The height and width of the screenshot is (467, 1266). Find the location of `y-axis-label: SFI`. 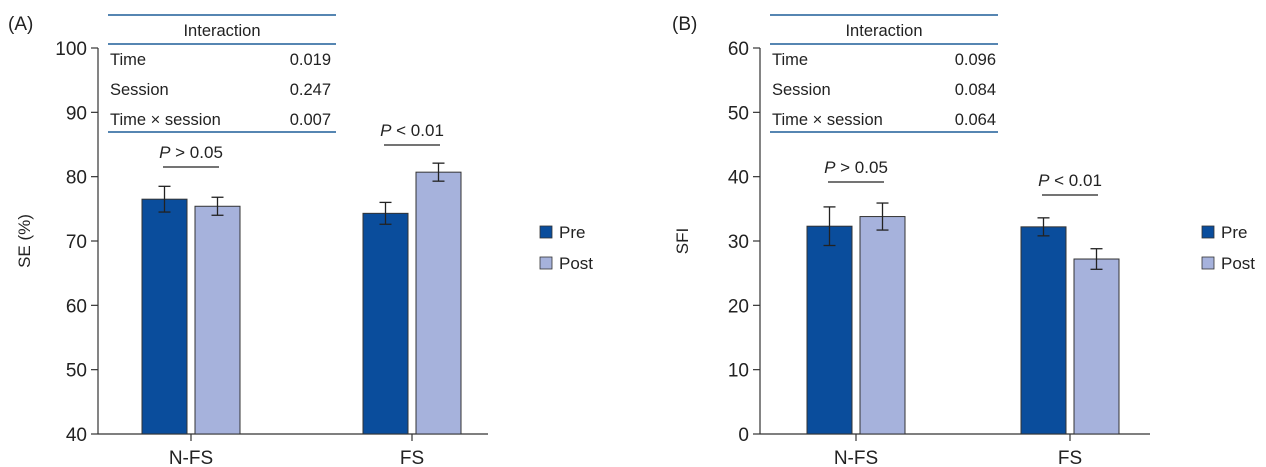

y-axis-label: SFI is located at coordinates (682, 241).